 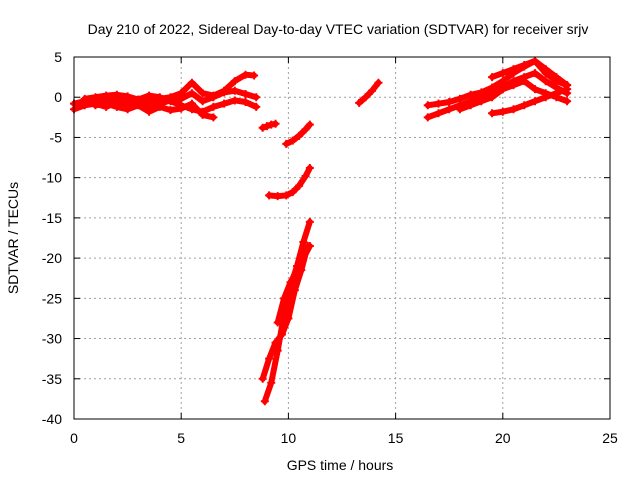 I want to click on y-axis-label: SDTVAR / TECUs, so click(x=13, y=238).